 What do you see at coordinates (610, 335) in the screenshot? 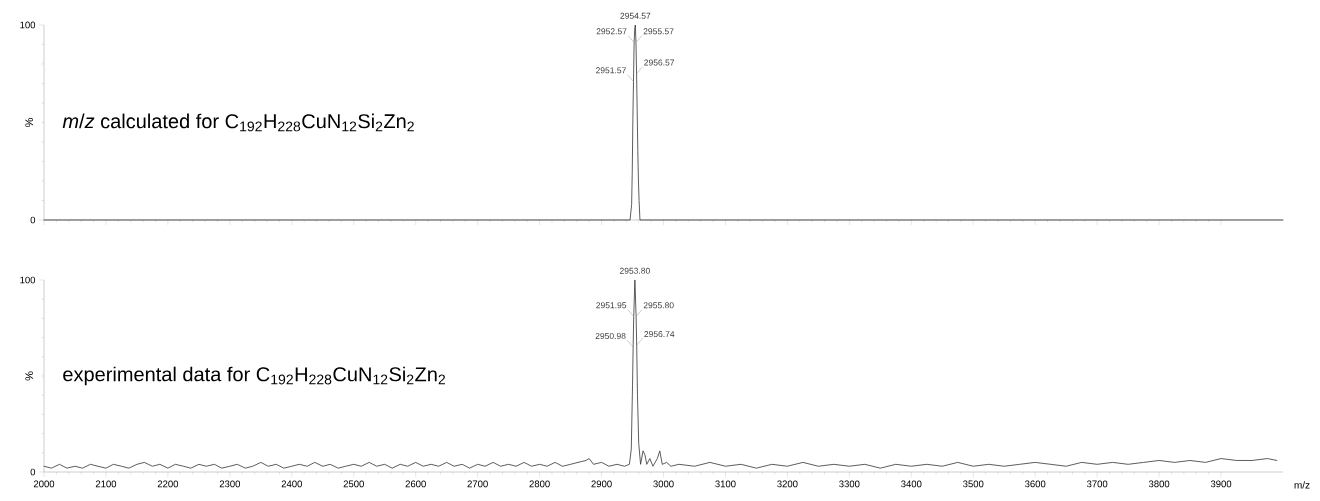
I see `annotation: 2950.98` at bounding box center [610, 335].